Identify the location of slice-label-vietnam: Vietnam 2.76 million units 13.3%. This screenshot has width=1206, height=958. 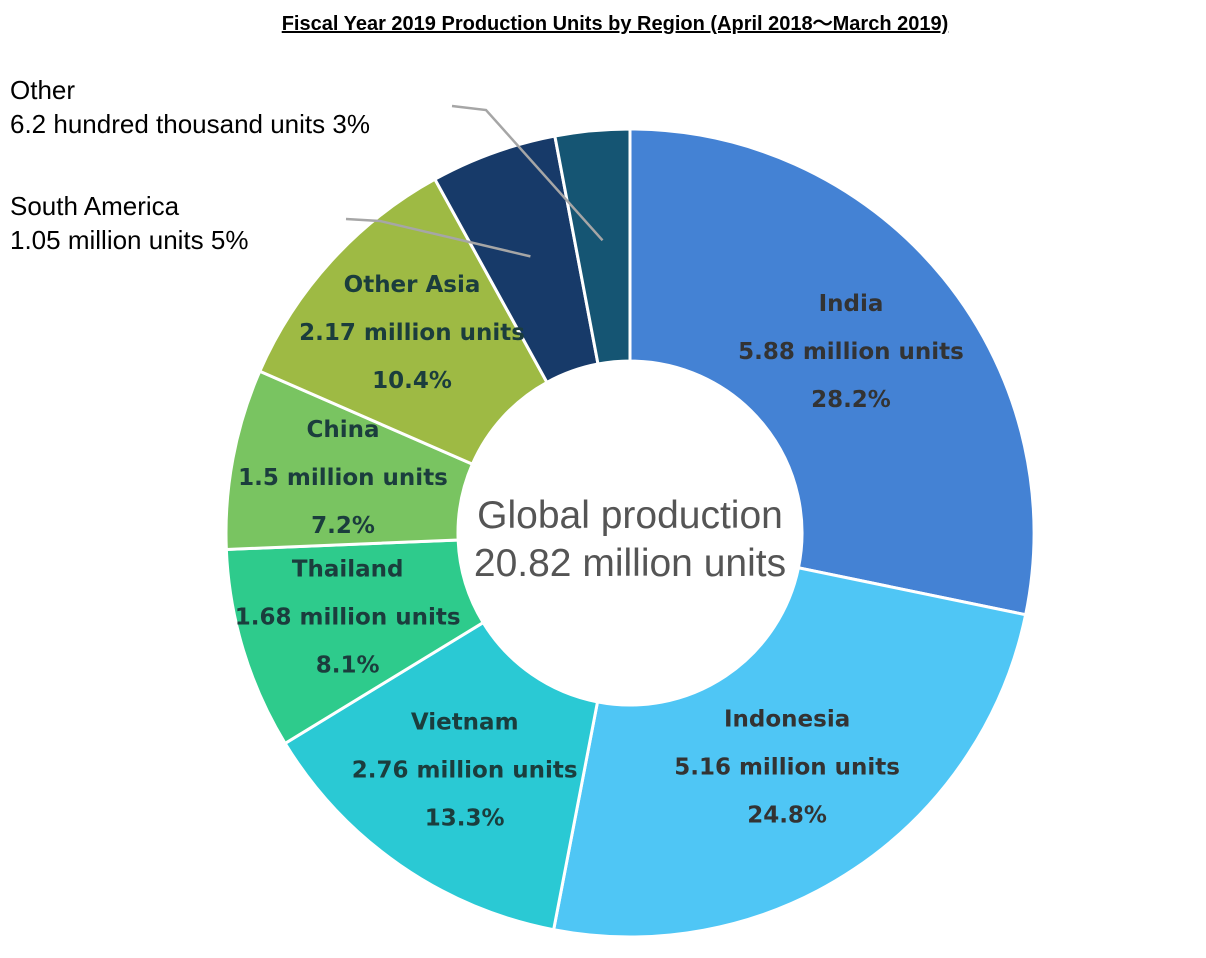
(465, 770).